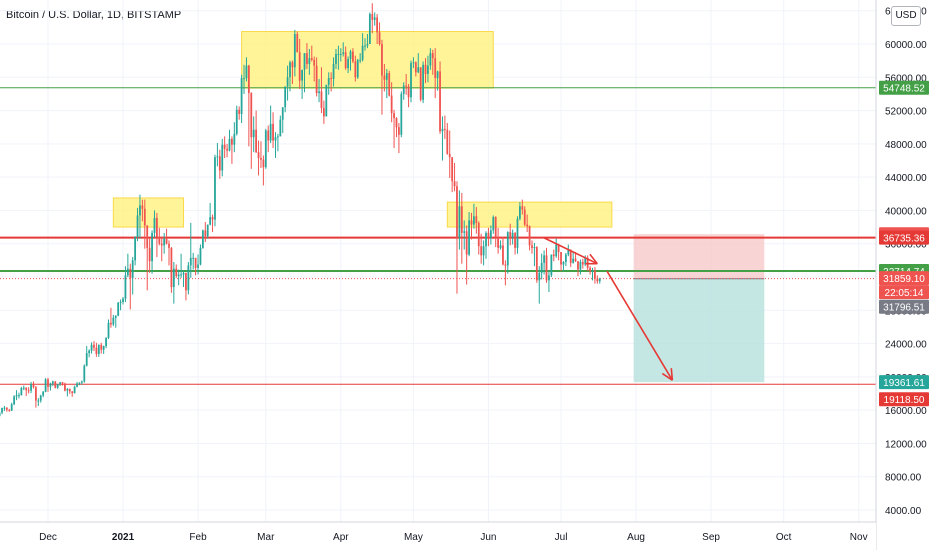 The height and width of the screenshot is (550, 932). I want to click on y-tick-label: 40000.00, so click(906, 211).